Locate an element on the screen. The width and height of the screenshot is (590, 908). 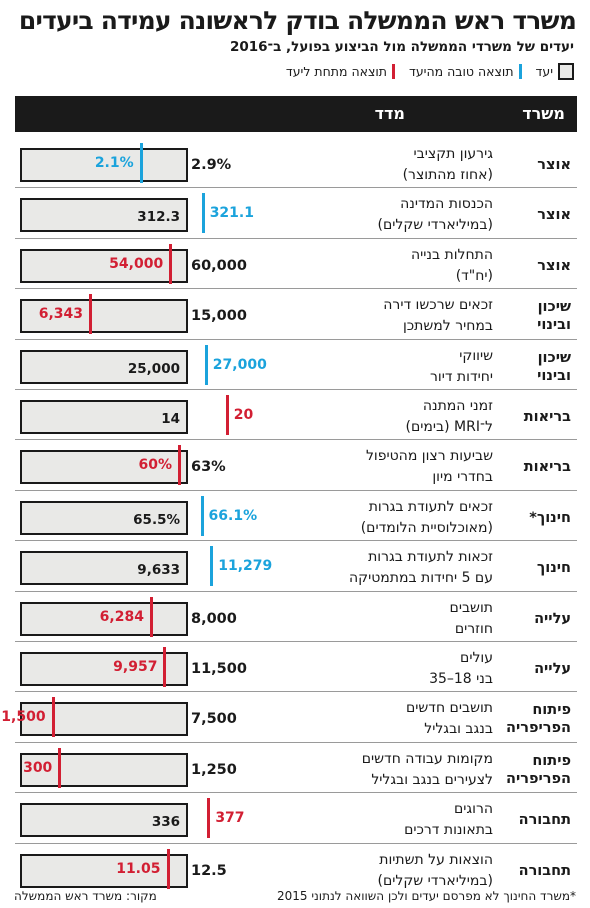
measure-line: ל־MRI (בימים) is located at coordinates (449, 427).